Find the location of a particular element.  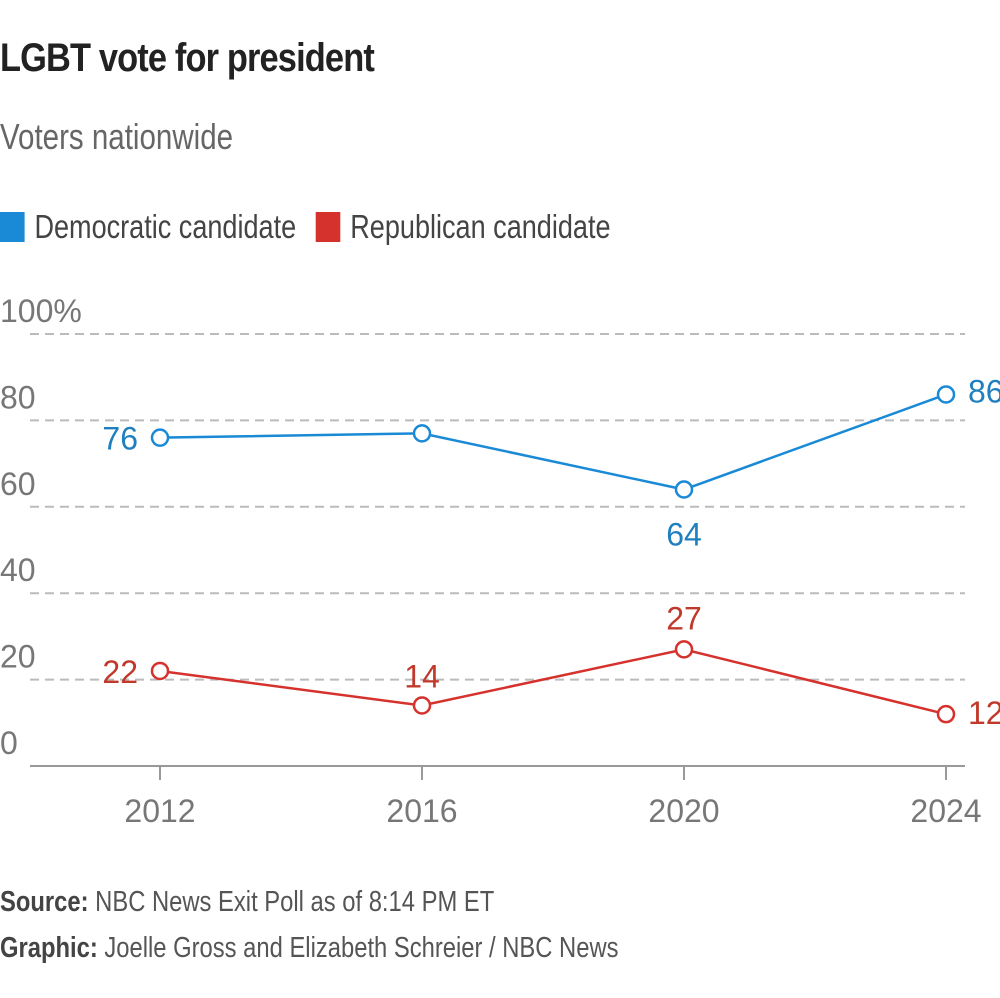

y-tick-label-80: 80 is located at coordinates (18, 397).